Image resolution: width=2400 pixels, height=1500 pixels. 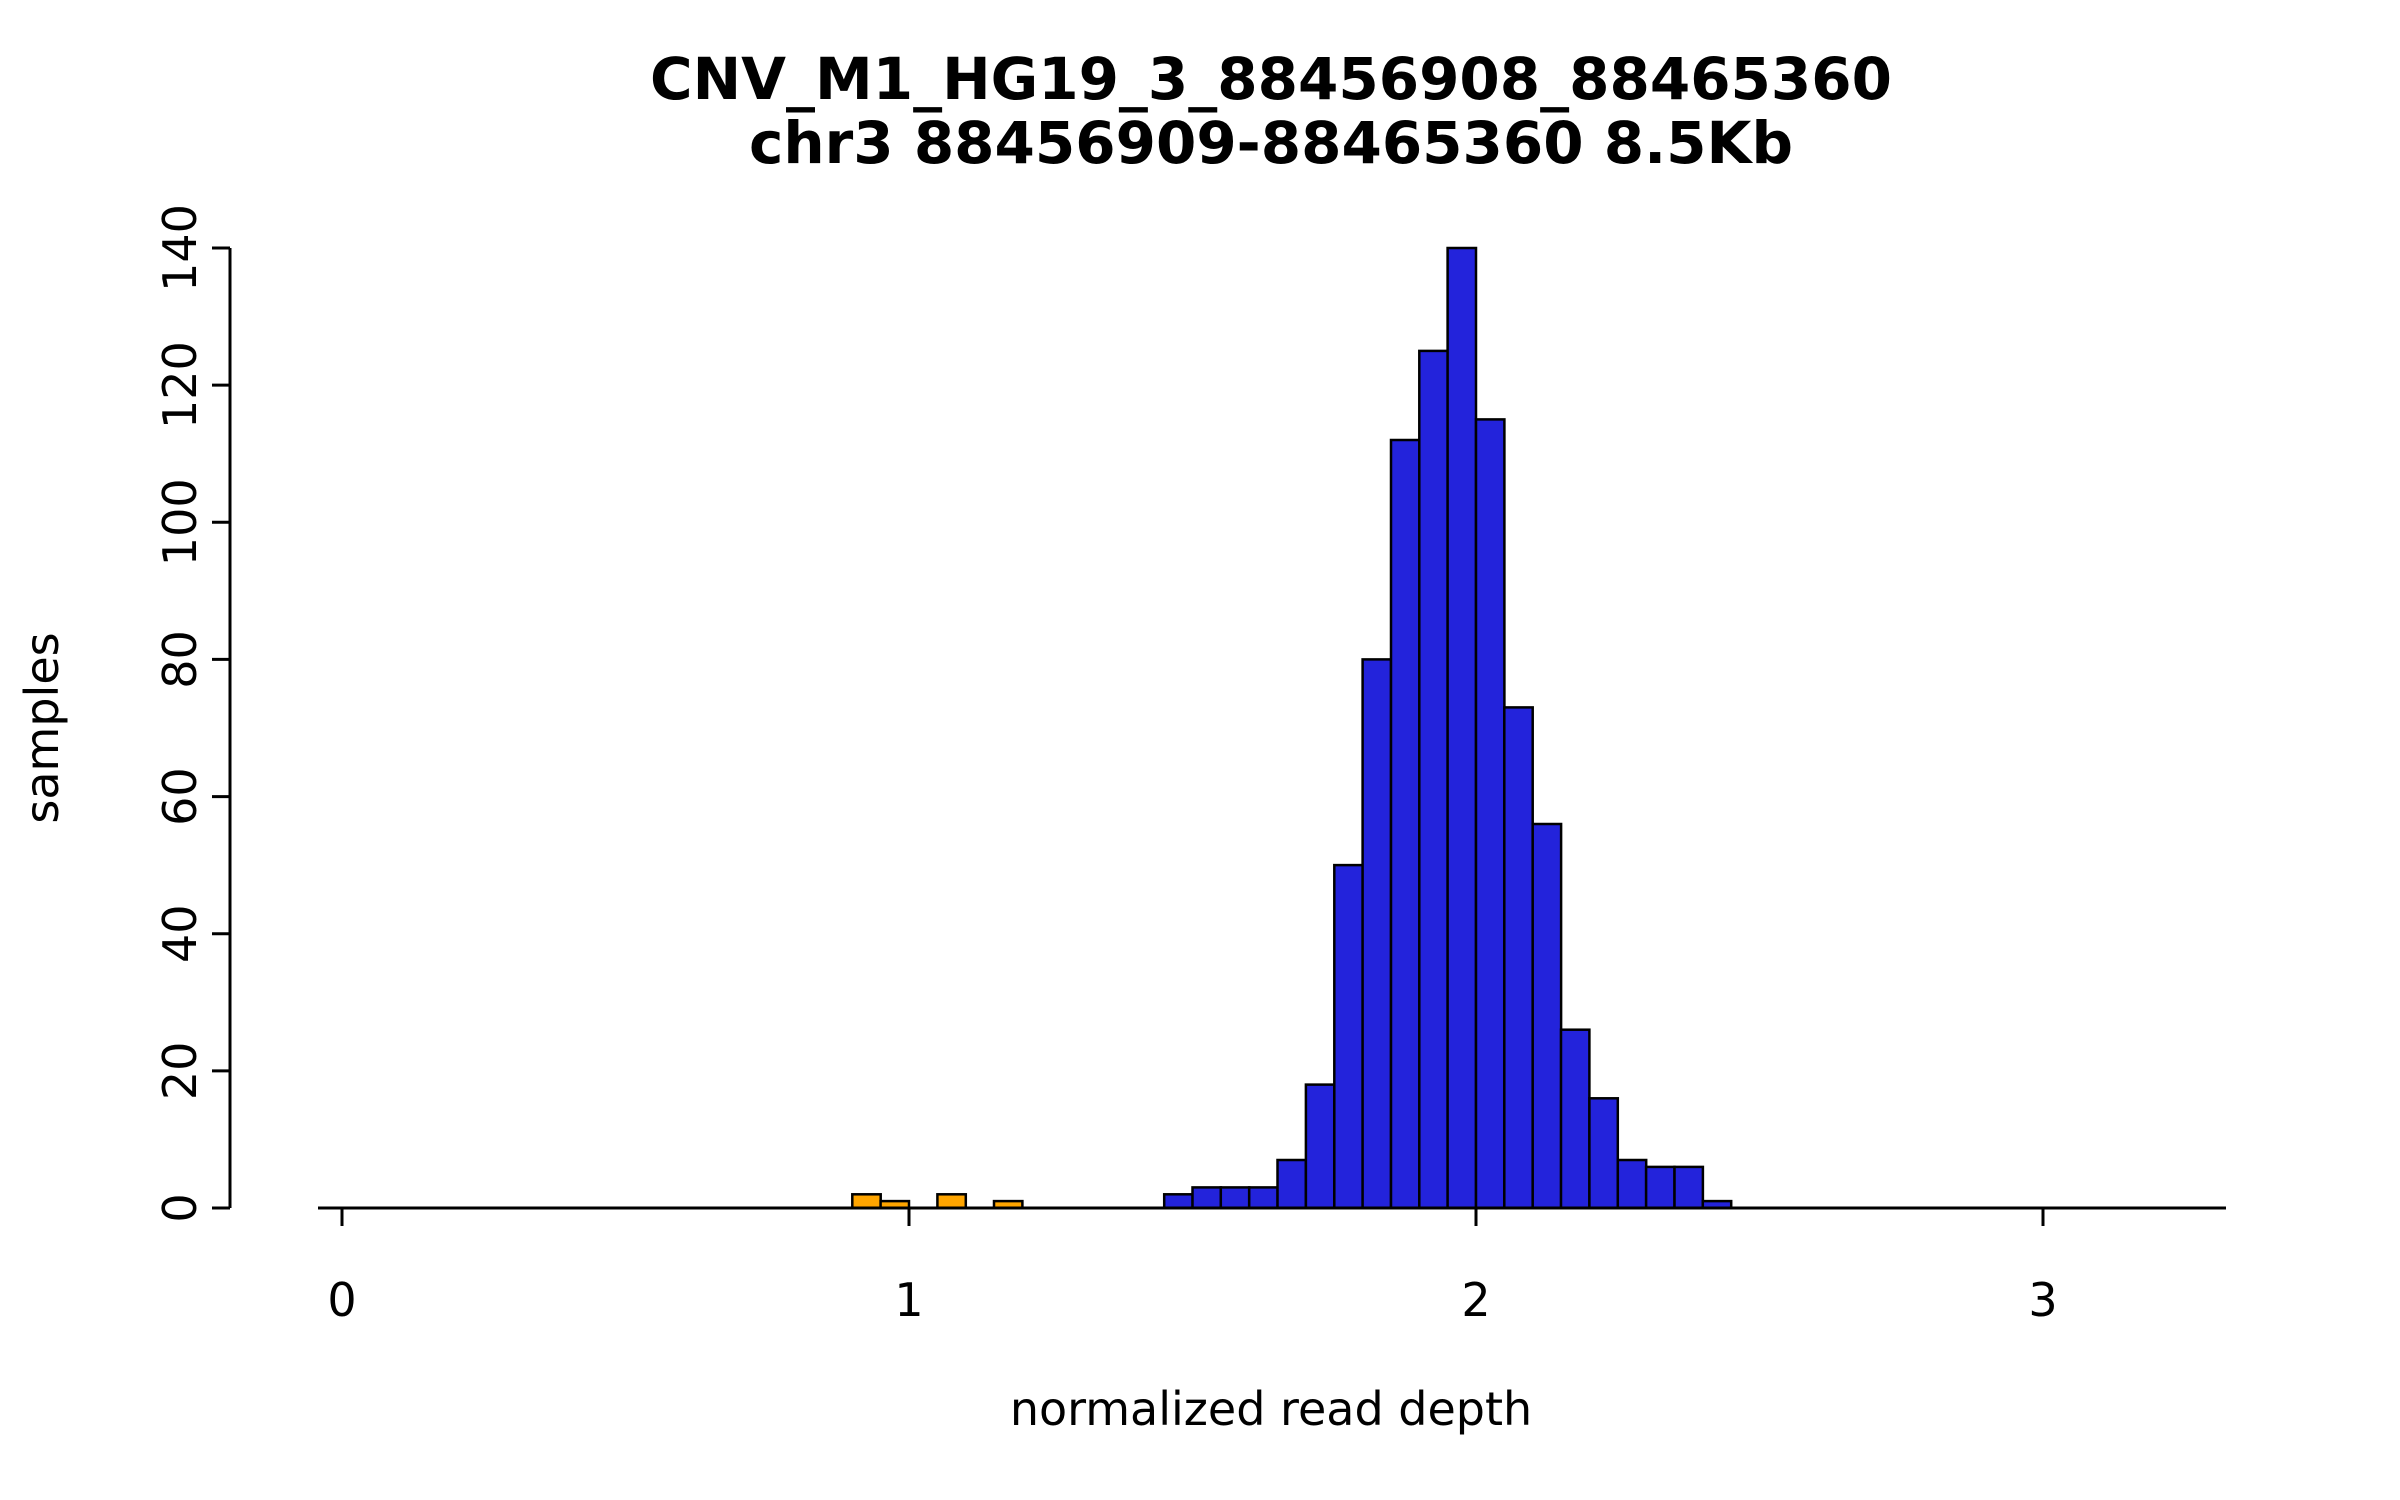 What do you see at coordinates (908, 1300) in the screenshot?
I see `x-tick-label: 1` at bounding box center [908, 1300].